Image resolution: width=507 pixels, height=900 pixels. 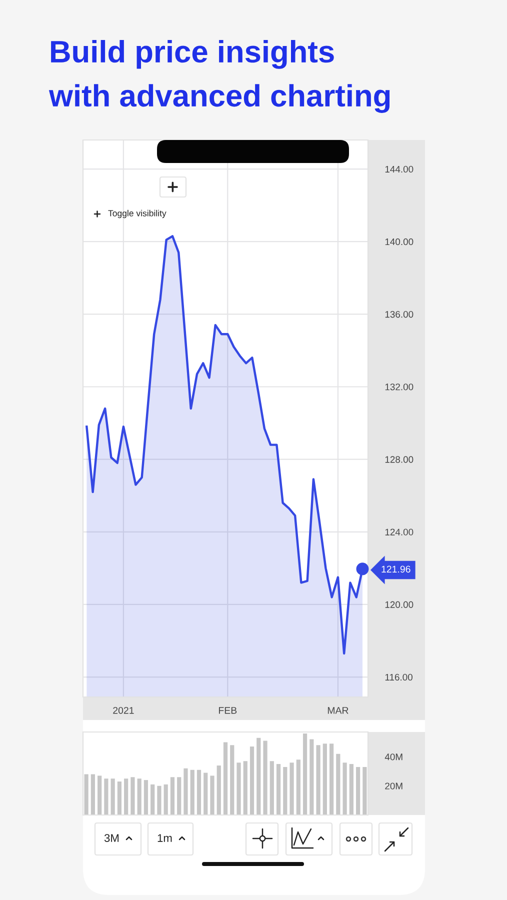 What do you see at coordinates (399, 242) in the screenshot?
I see `y-tick-label: 140.00` at bounding box center [399, 242].